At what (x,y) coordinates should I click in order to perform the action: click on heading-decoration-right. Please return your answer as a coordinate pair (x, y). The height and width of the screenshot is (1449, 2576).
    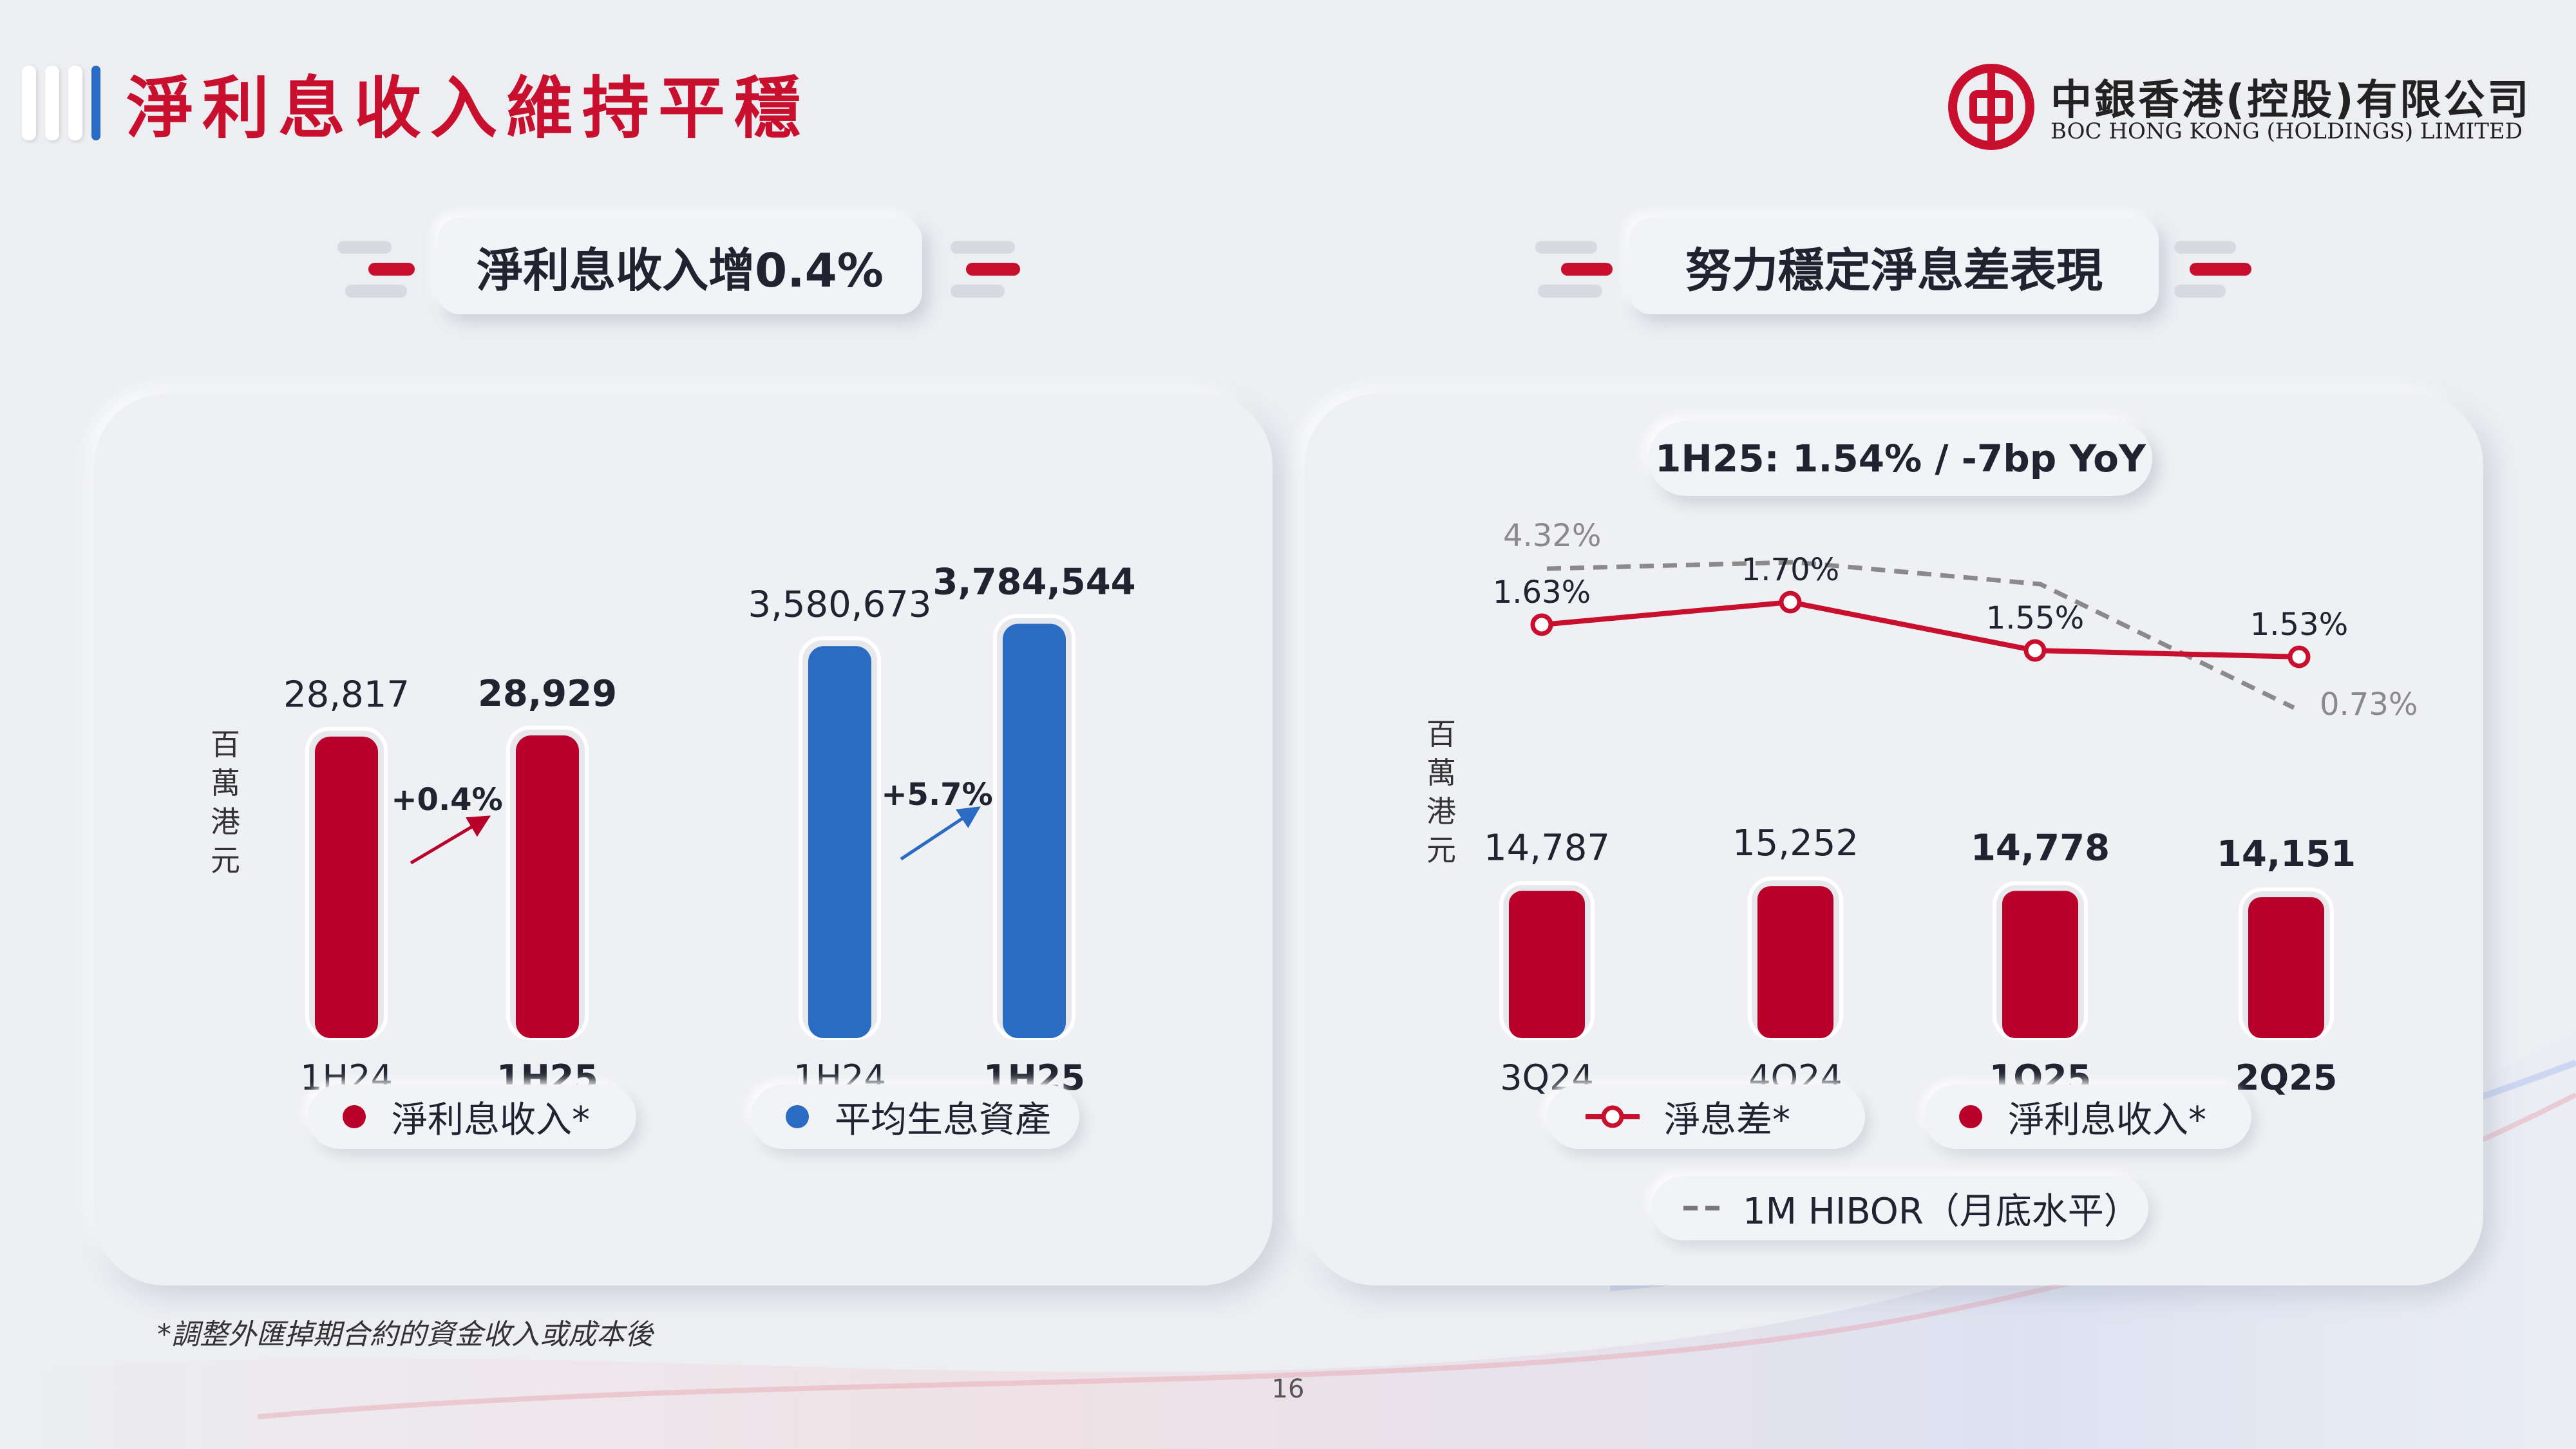
    Looking at the image, I should click on (989, 269).